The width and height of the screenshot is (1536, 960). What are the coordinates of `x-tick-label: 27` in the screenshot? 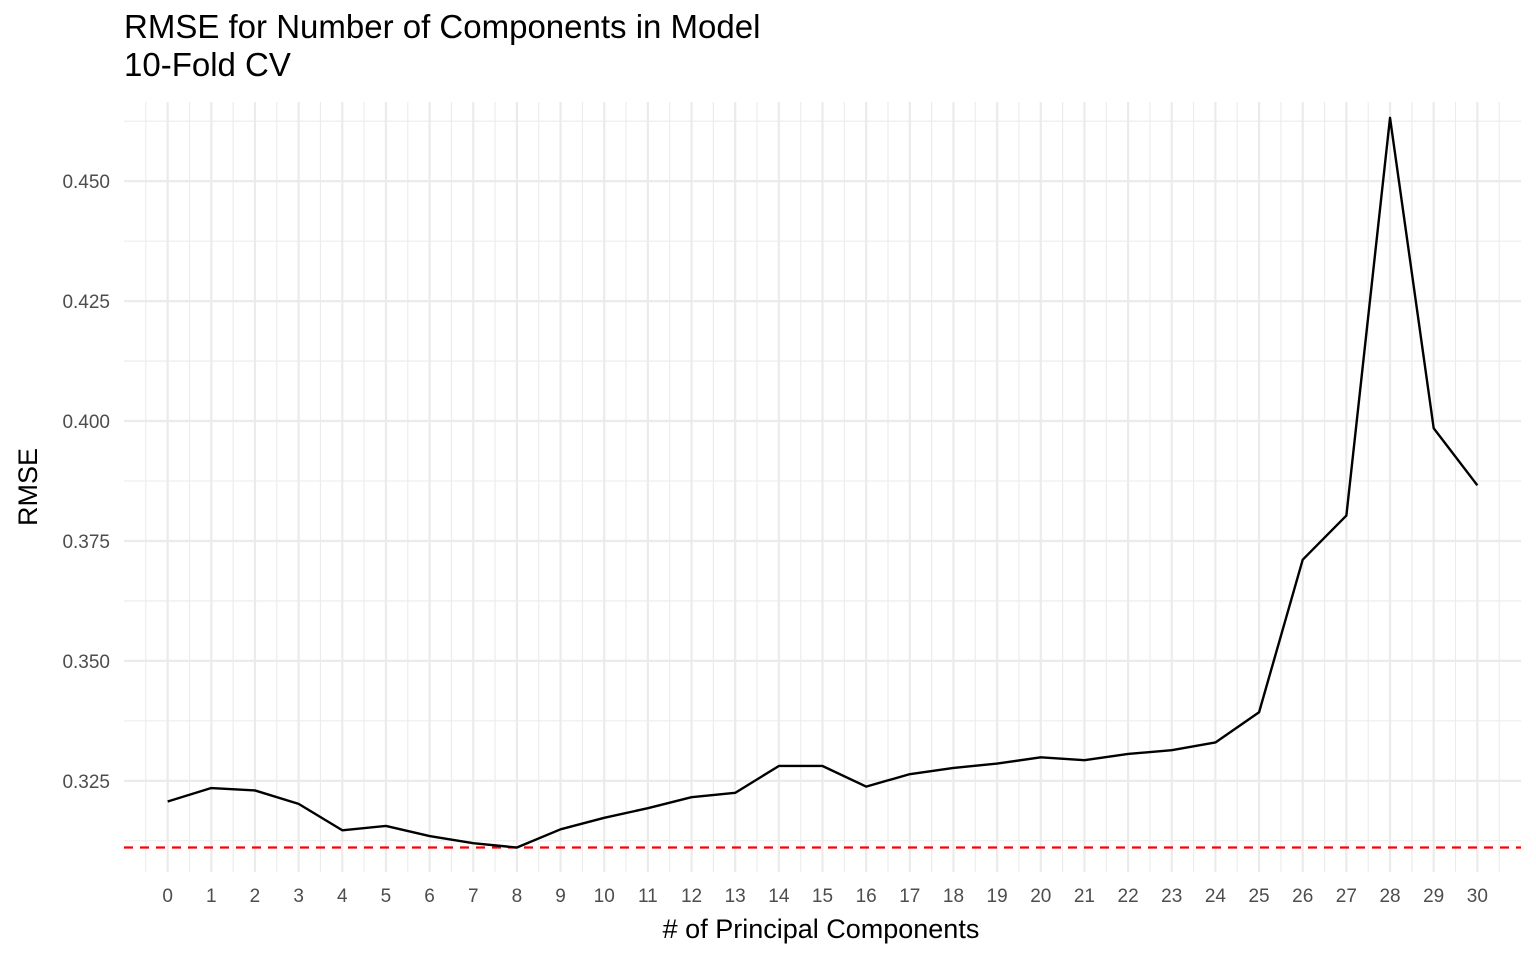 It's located at (1346, 896).